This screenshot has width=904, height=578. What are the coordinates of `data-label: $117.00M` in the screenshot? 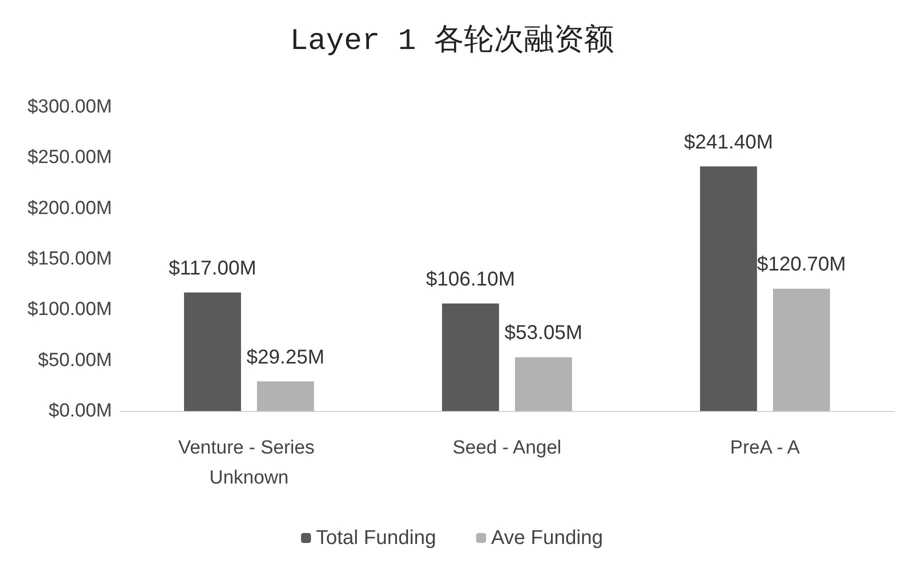 It's located at (212, 268).